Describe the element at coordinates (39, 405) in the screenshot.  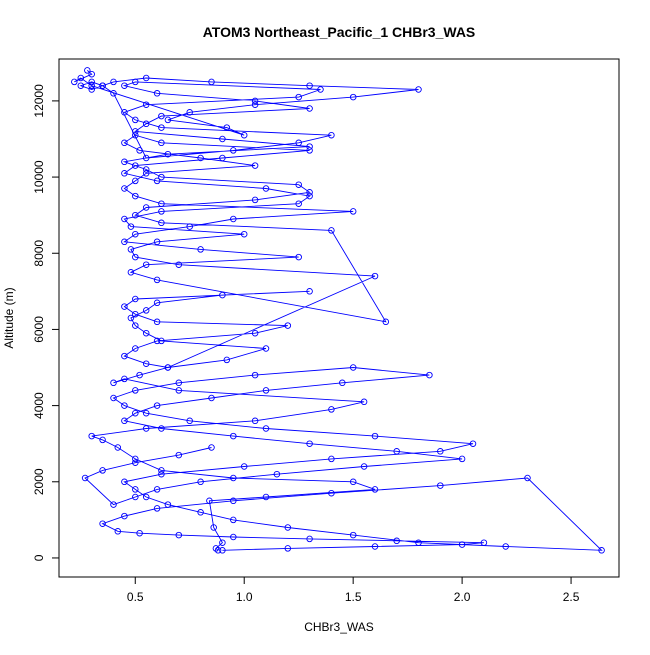
I see `y-tick-label: 4000` at that location.